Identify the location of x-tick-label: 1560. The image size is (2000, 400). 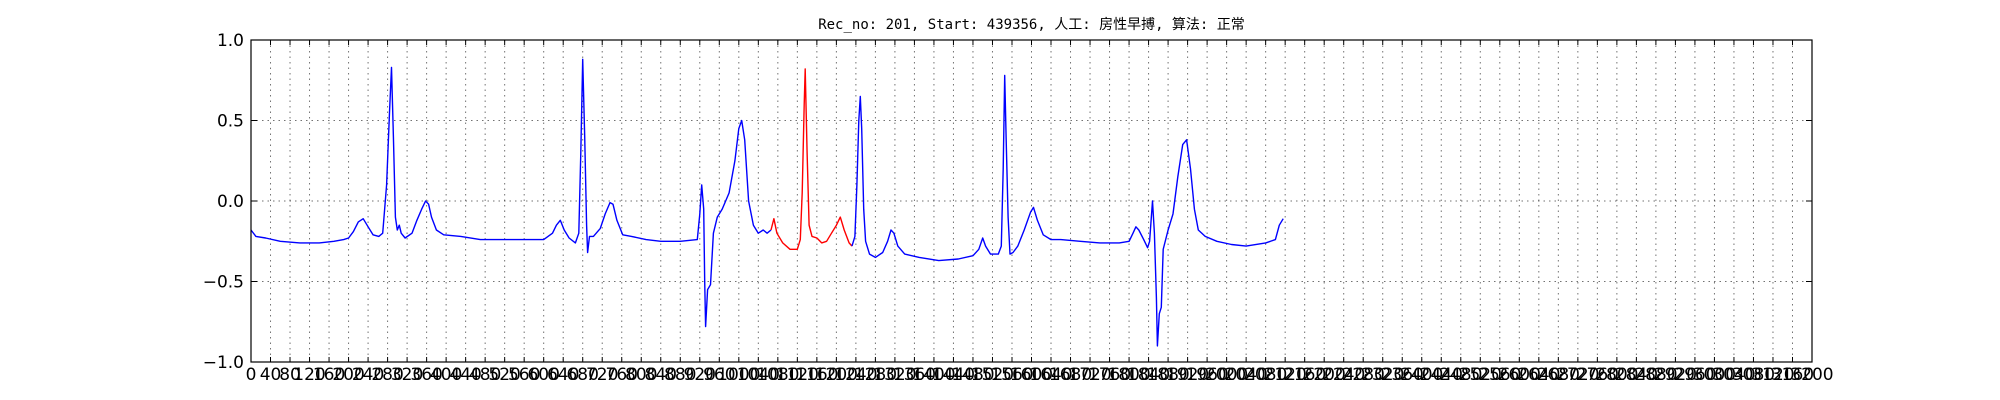
(1011, 375).